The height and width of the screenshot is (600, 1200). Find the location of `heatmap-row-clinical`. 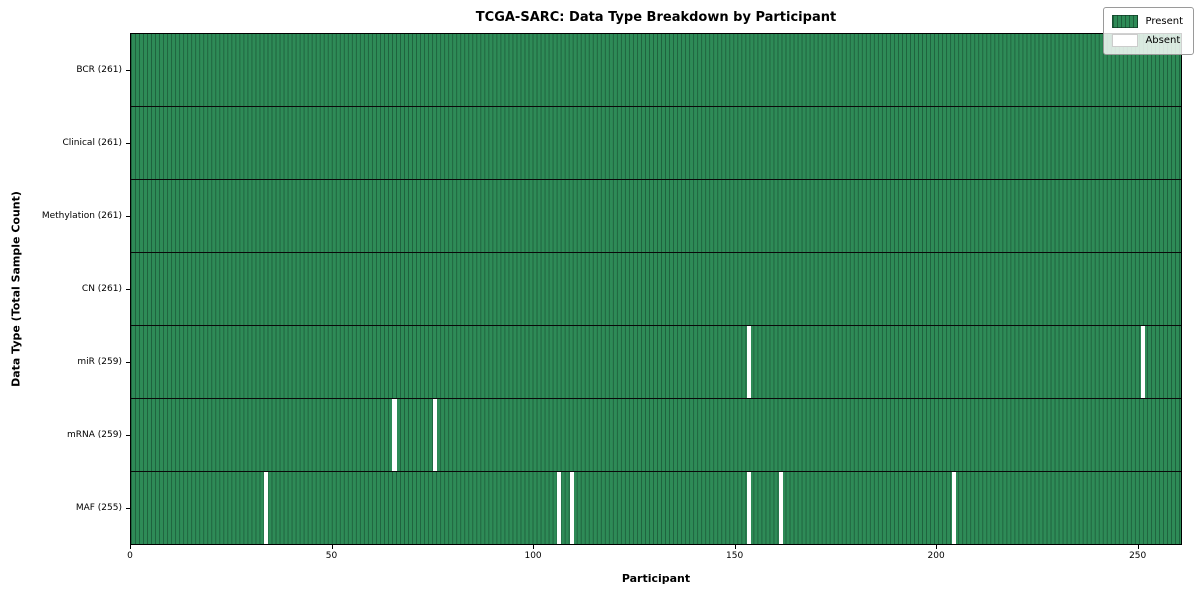

heatmap-row-clinical is located at coordinates (656, 143).